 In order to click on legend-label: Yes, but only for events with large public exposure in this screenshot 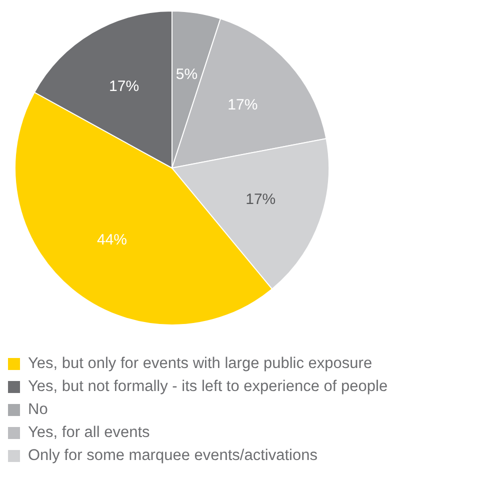, I will do `click(200, 363)`.